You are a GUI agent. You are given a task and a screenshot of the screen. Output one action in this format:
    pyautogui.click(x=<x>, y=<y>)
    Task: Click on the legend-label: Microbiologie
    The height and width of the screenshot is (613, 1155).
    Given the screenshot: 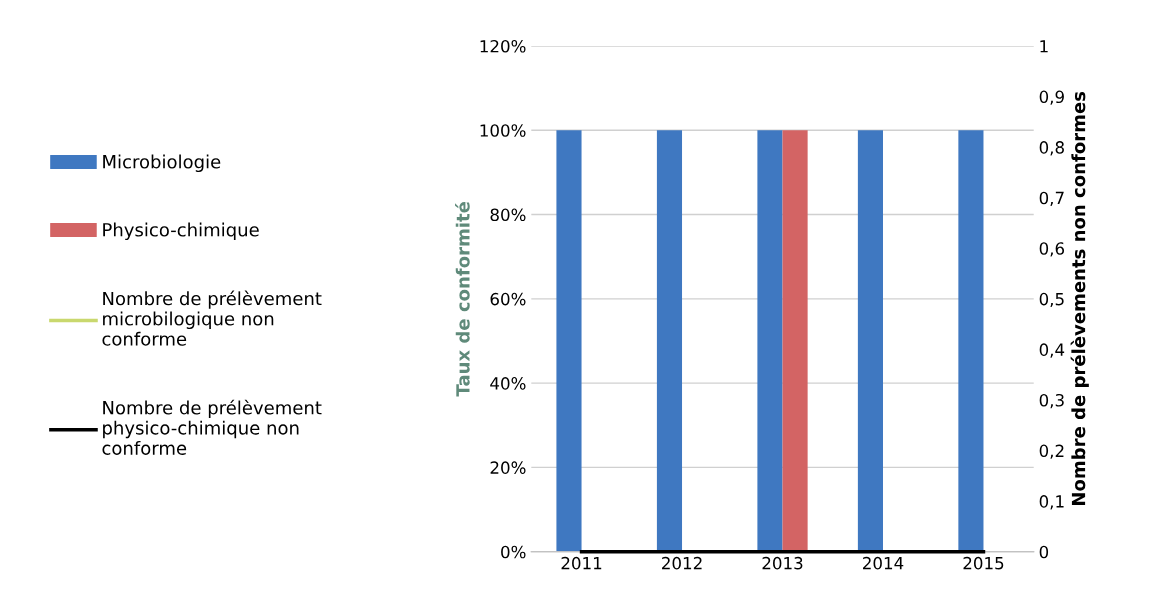 What is the action you would take?
    pyautogui.click(x=162, y=163)
    